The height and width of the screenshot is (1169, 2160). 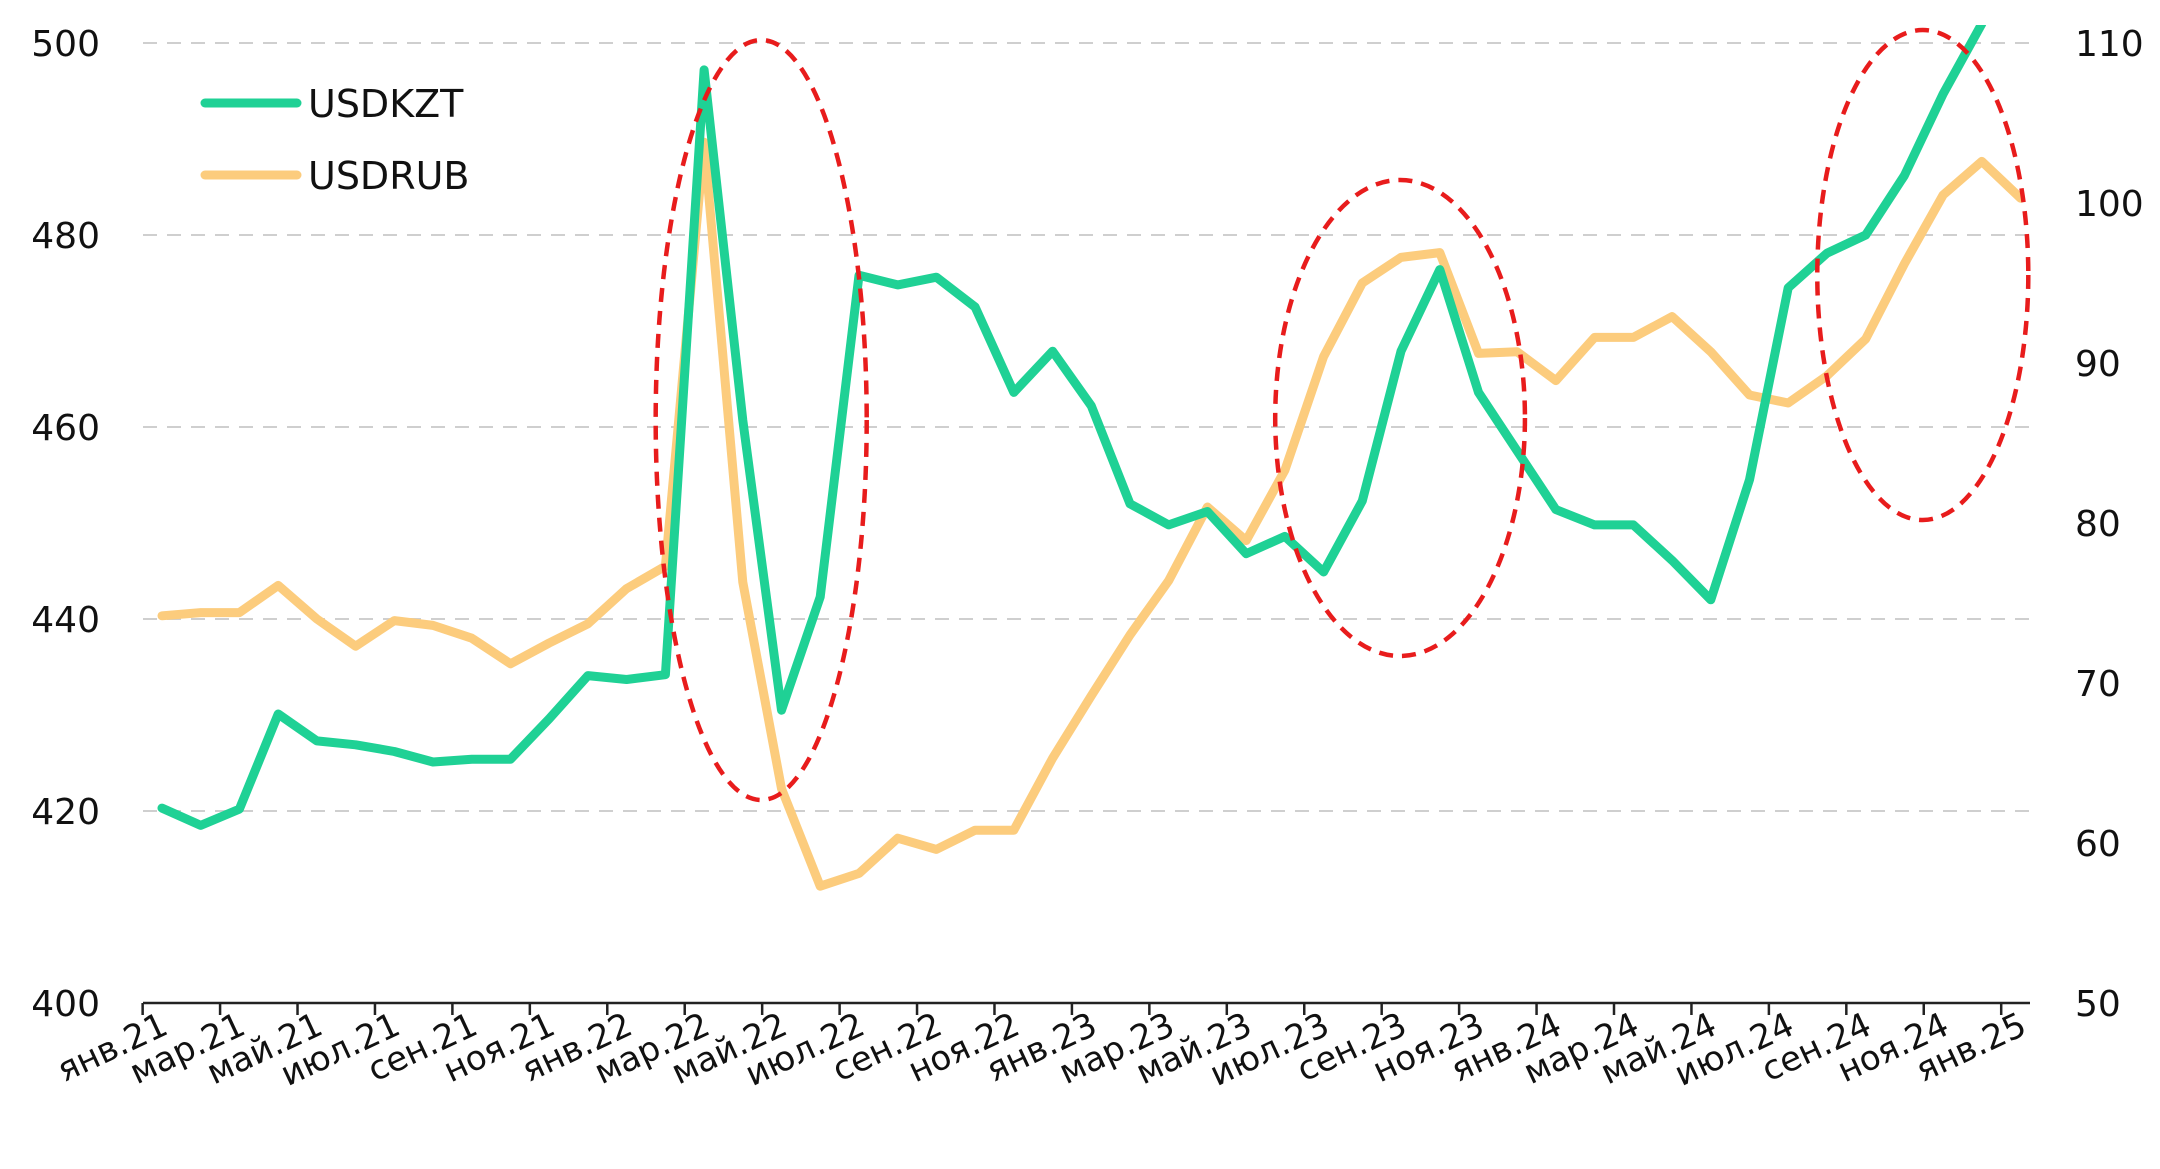 I want to click on right-tick-label: 50, so click(x=2098, y=1004).